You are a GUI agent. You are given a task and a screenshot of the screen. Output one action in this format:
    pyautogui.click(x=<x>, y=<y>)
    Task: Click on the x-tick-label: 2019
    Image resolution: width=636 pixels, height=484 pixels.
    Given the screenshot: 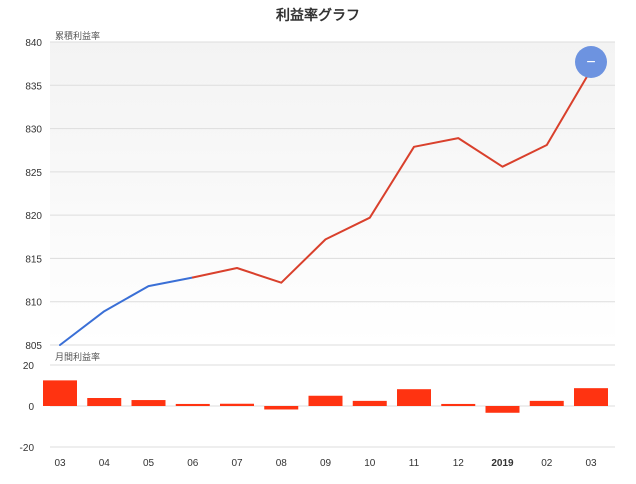 What is the action you would take?
    pyautogui.click(x=502, y=463)
    